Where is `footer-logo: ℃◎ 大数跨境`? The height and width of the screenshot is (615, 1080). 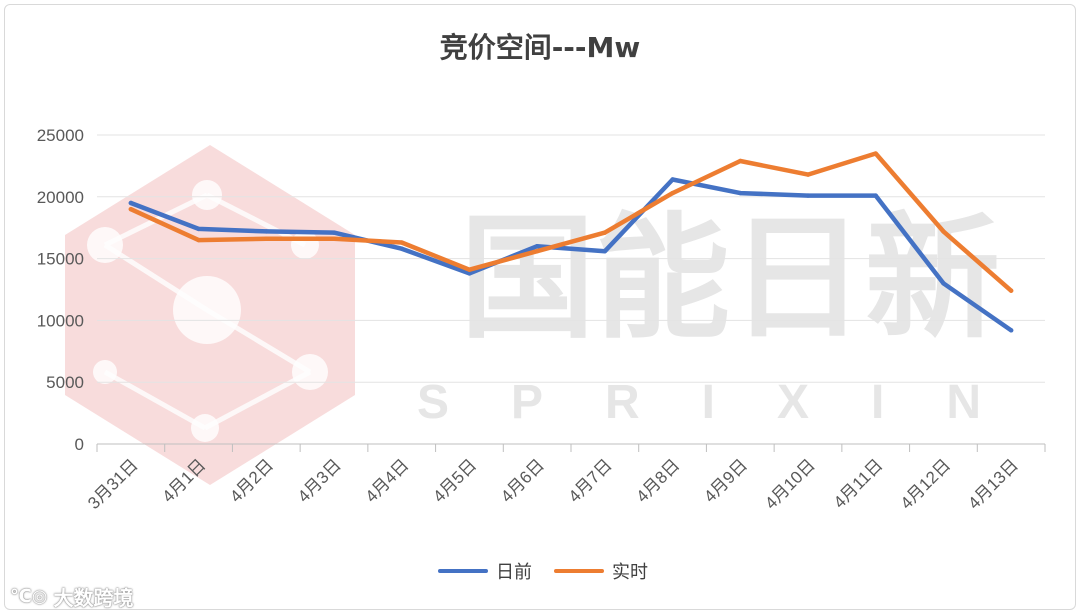 footer-logo: ℃◎ 大数跨境 is located at coordinates (72, 596).